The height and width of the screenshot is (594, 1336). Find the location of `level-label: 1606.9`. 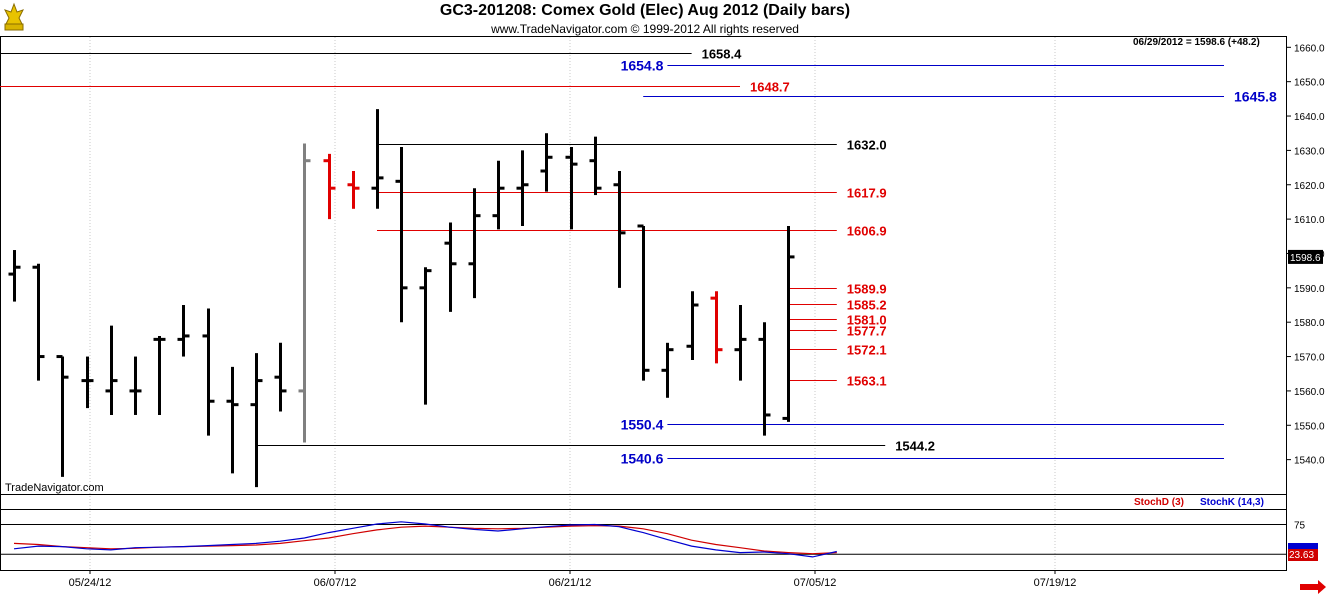

level-label: 1606.9 is located at coordinates (867, 231).